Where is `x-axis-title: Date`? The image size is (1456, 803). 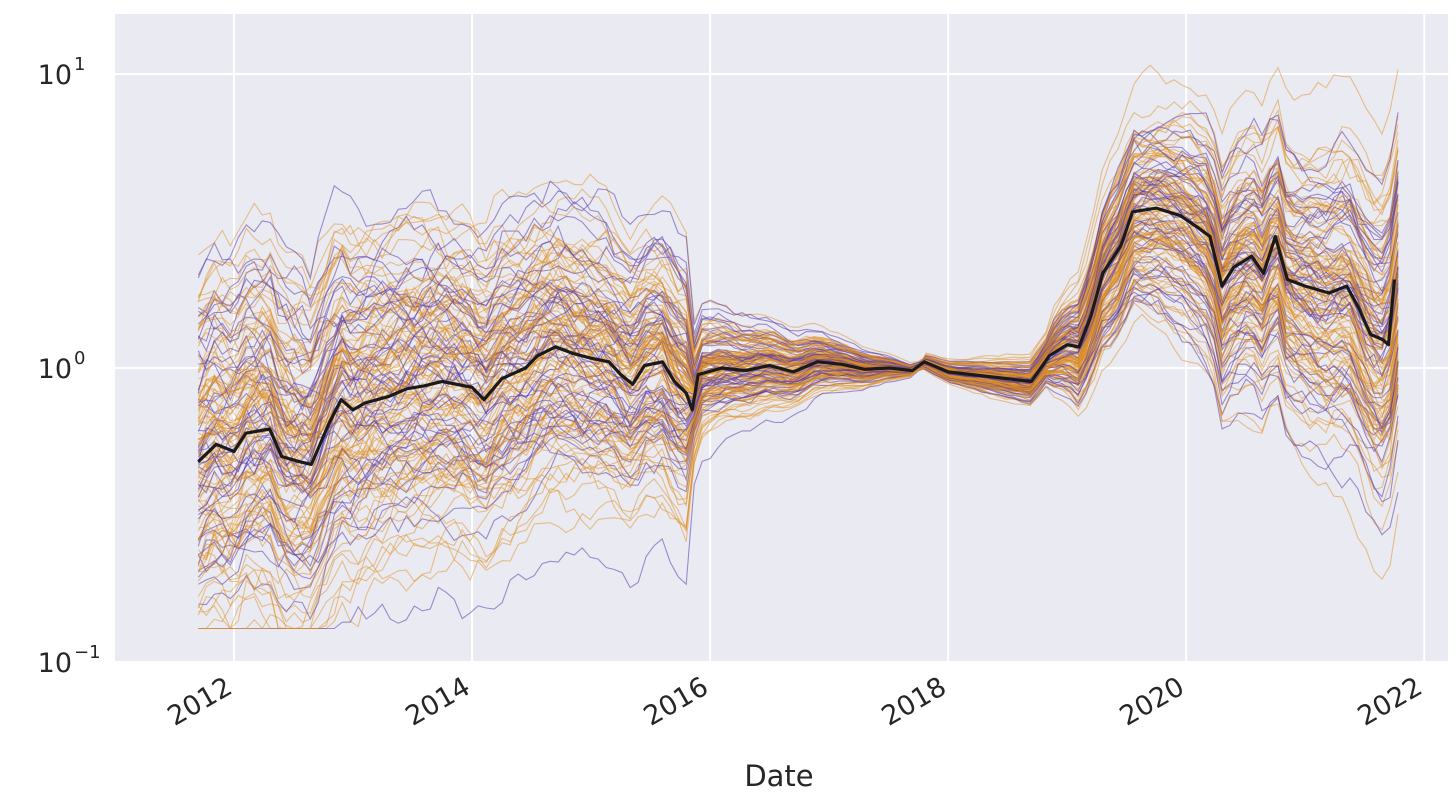
x-axis-title: Date is located at coordinates (778, 776).